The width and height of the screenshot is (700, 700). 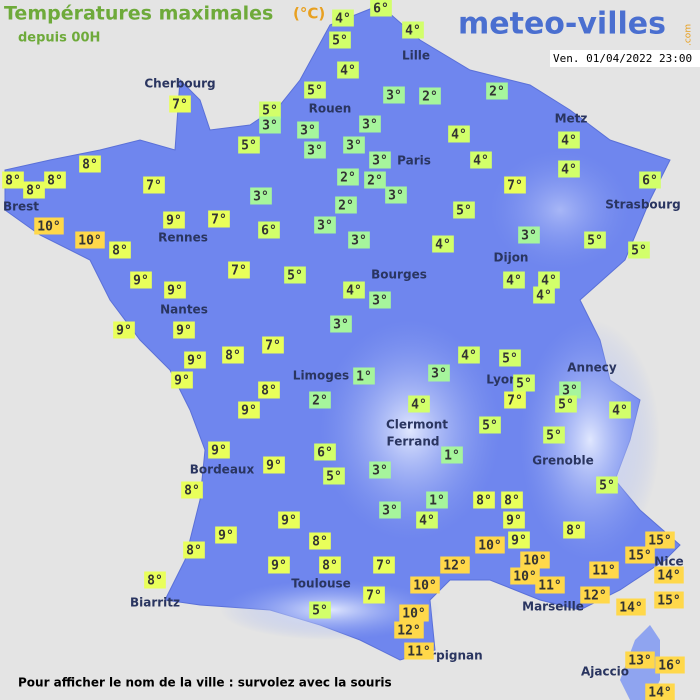 I want to click on city-name: Lyon, so click(x=501, y=380).